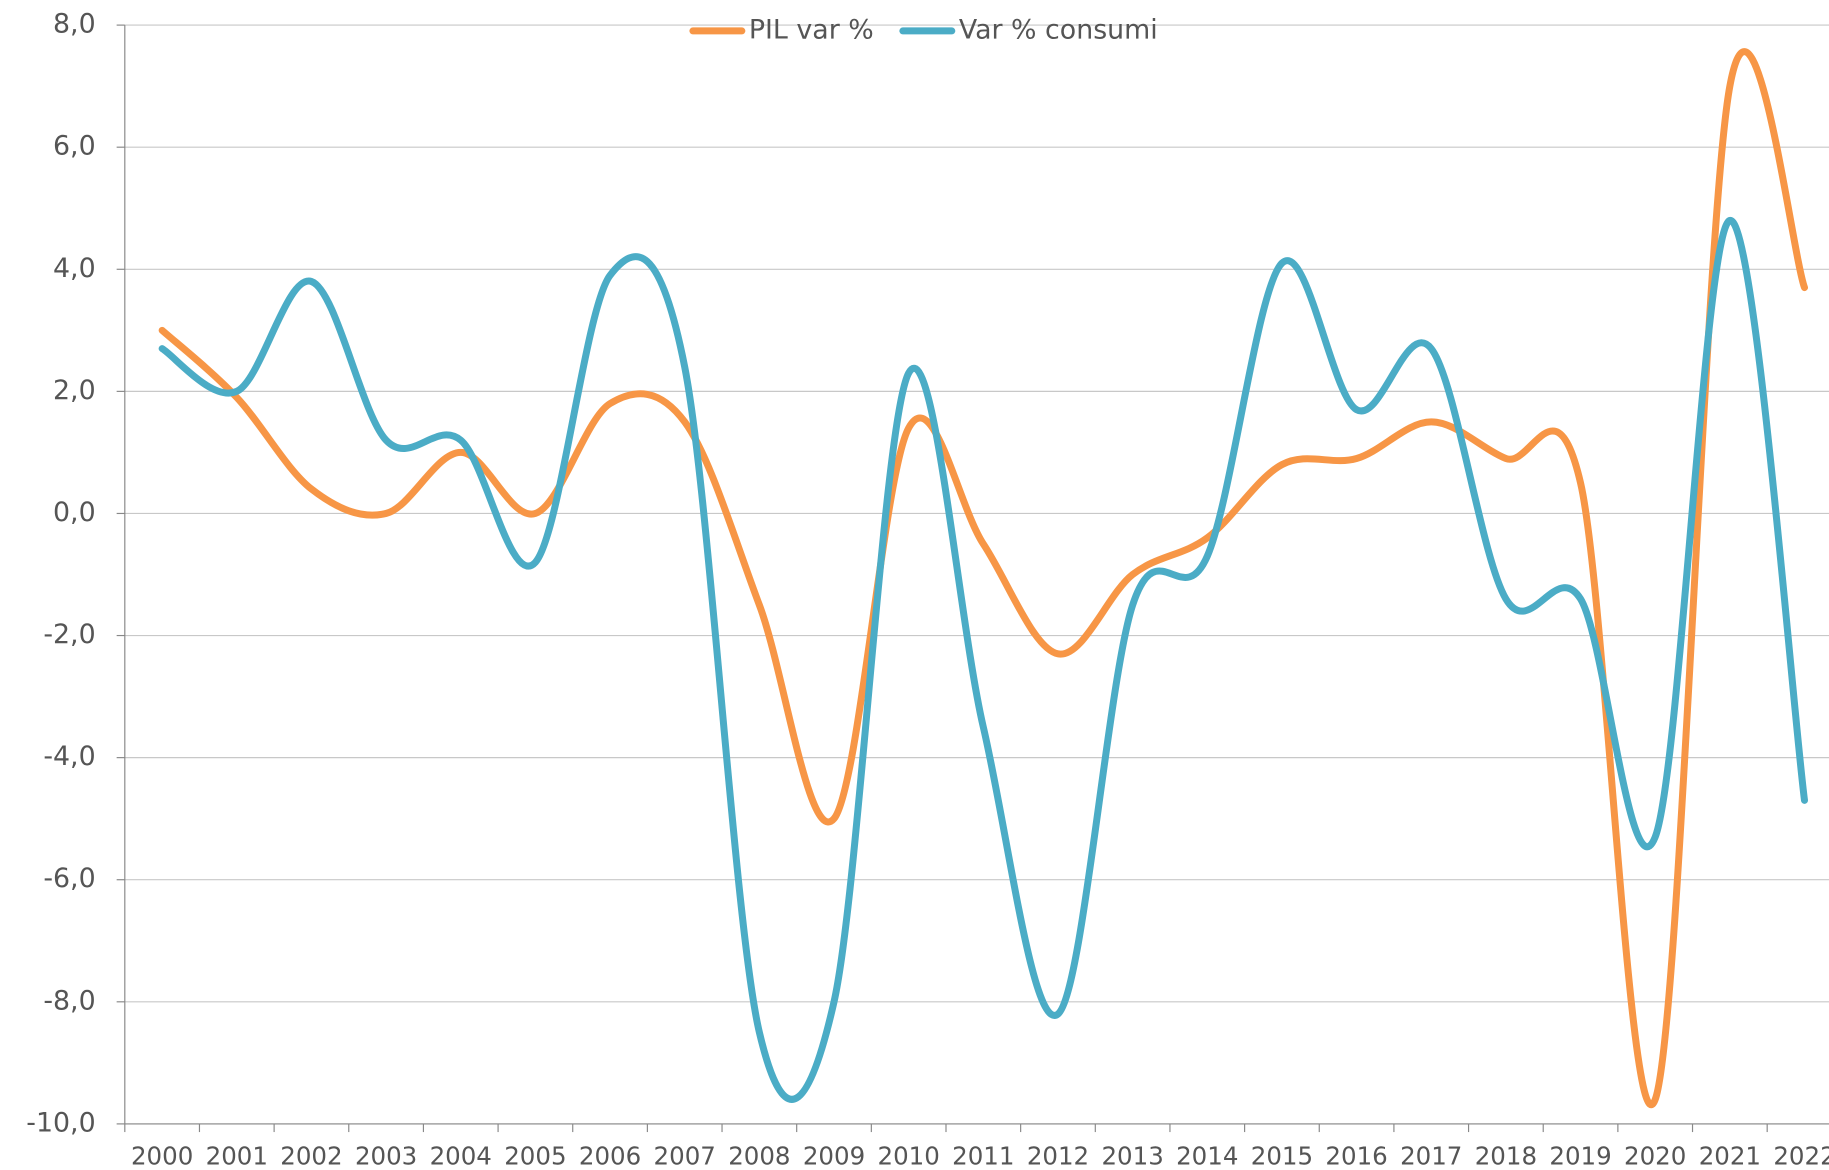 This screenshot has height=1170, width=1829. Describe the element at coordinates (1801, 1156) in the screenshot. I see `x-tick-label: 2022` at that location.